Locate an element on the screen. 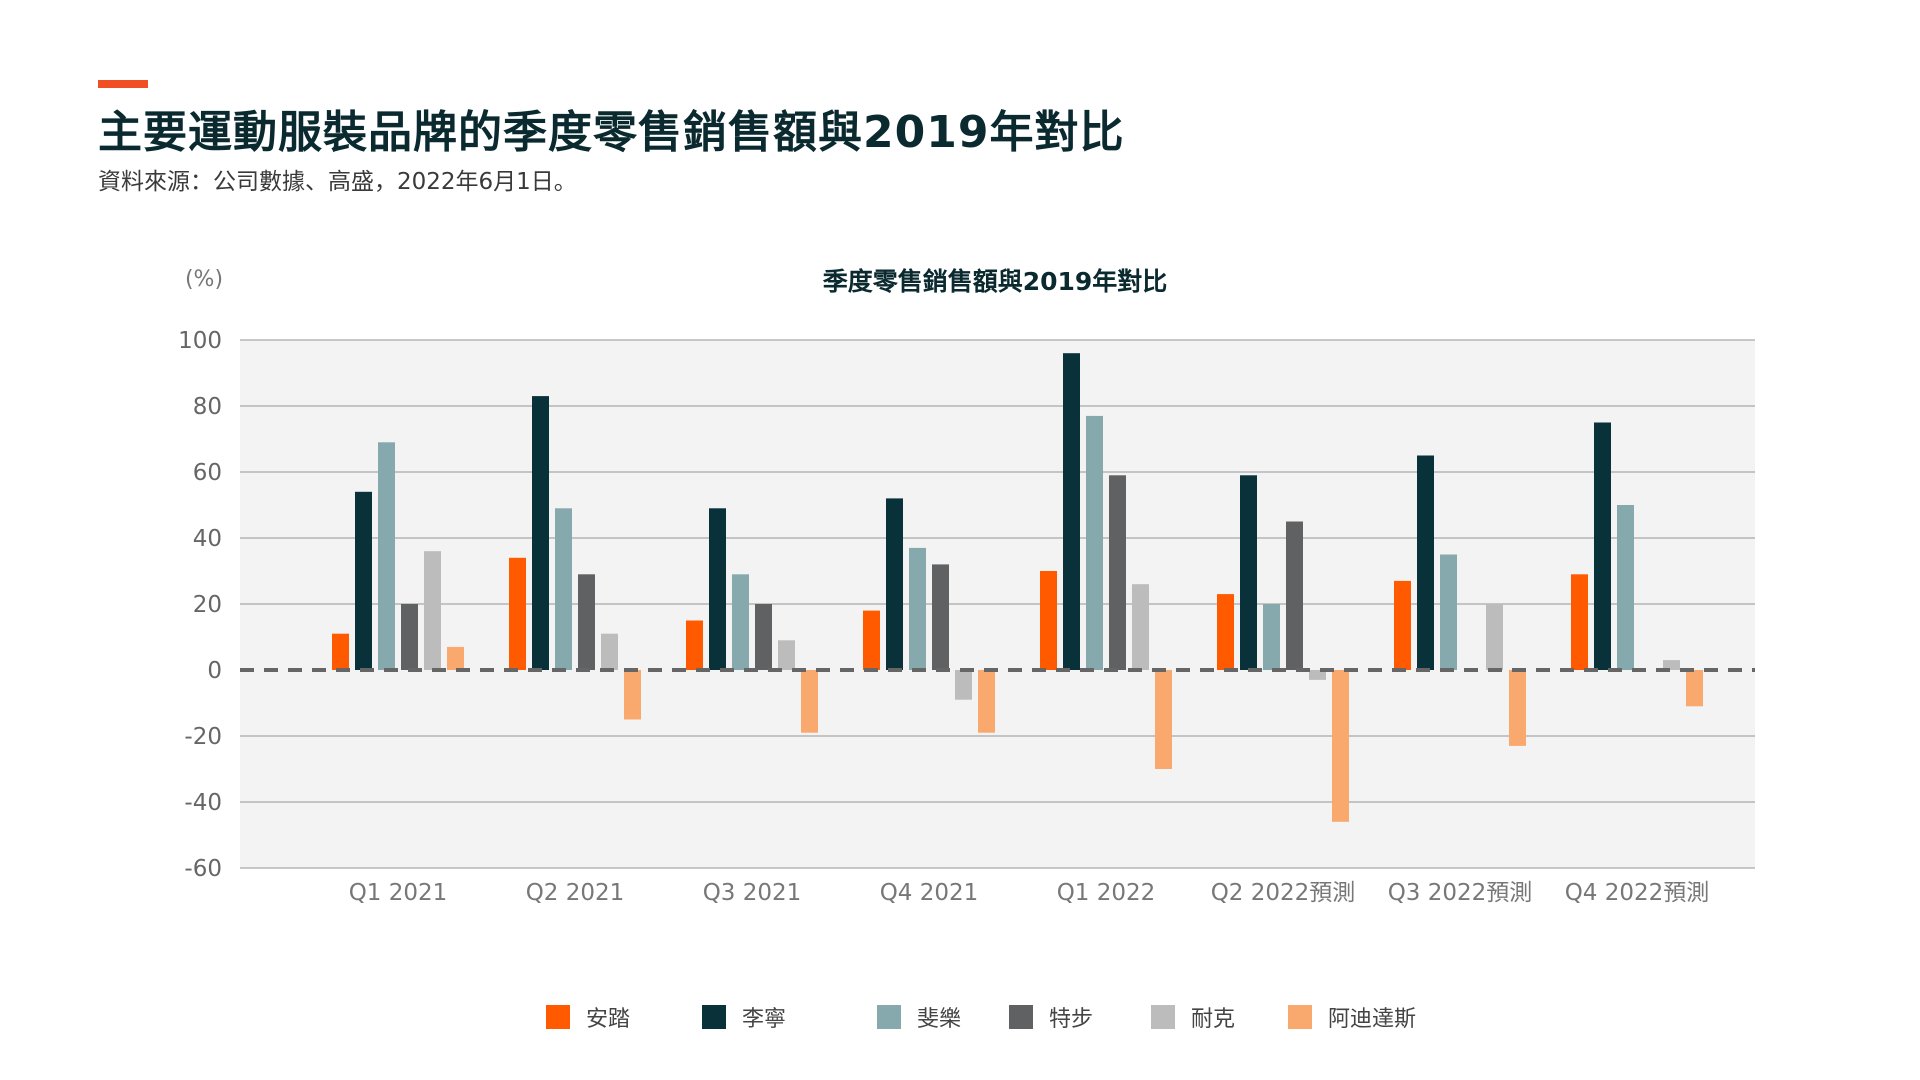 The width and height of the screenshot is (1920, 1080). legend-item: 阿迪達斯 is located at coordinates (1352, 1017).